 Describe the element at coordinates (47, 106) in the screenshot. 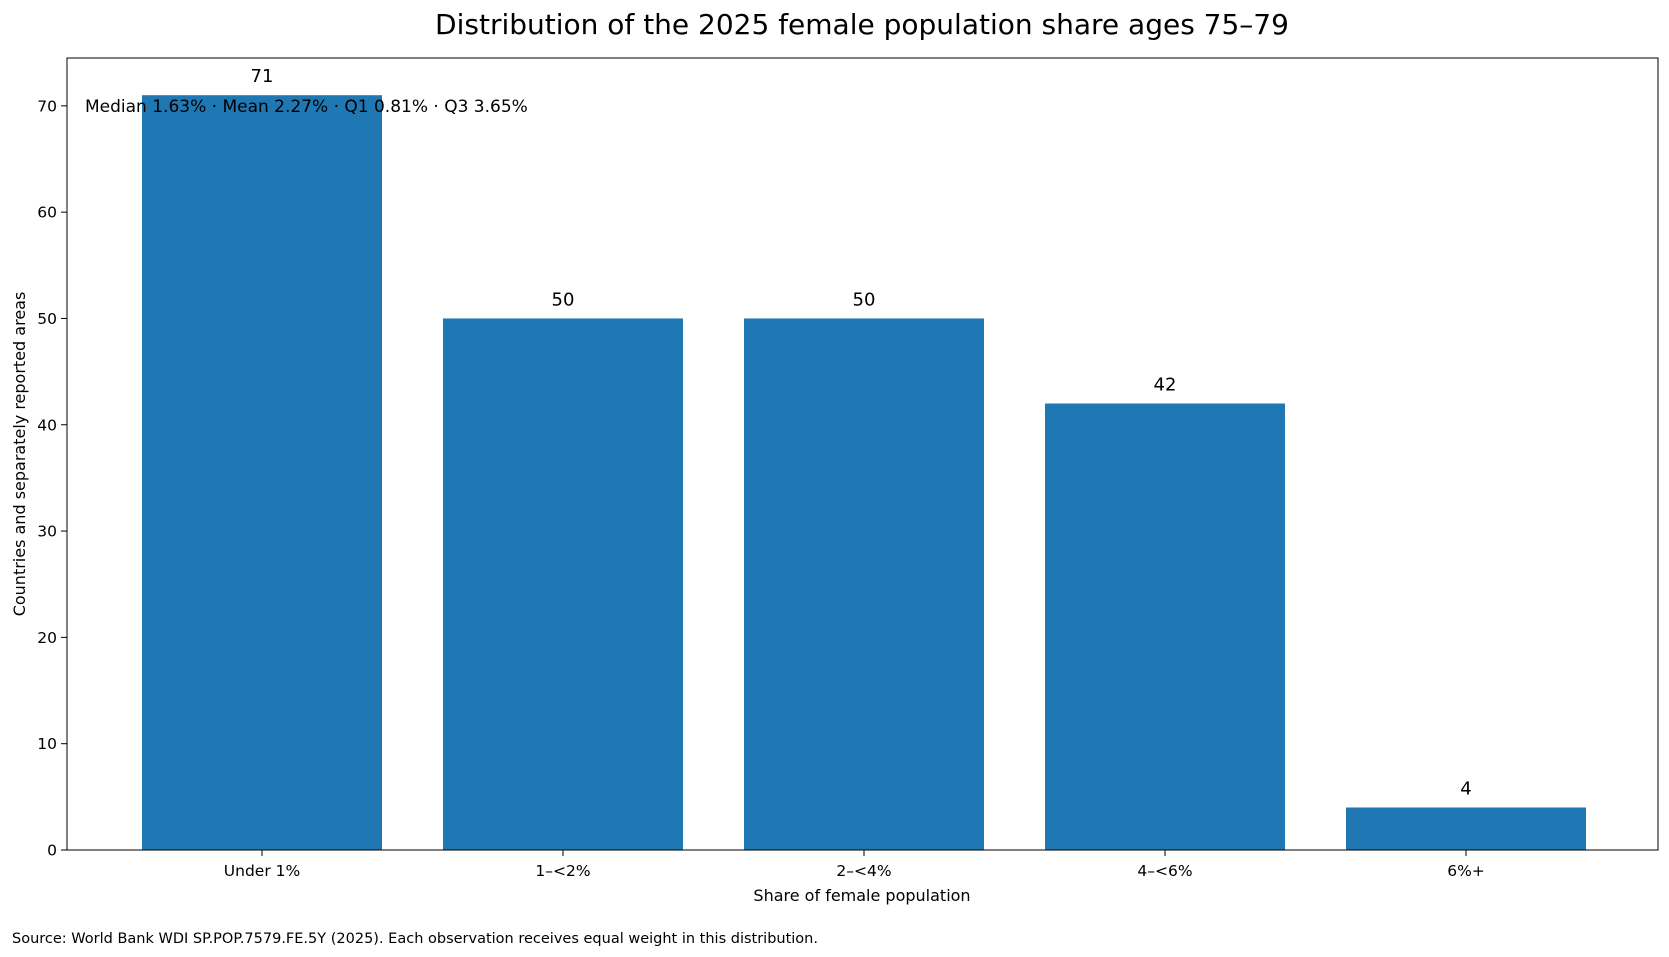

I see `y-tick-label-7: 70` at that location.